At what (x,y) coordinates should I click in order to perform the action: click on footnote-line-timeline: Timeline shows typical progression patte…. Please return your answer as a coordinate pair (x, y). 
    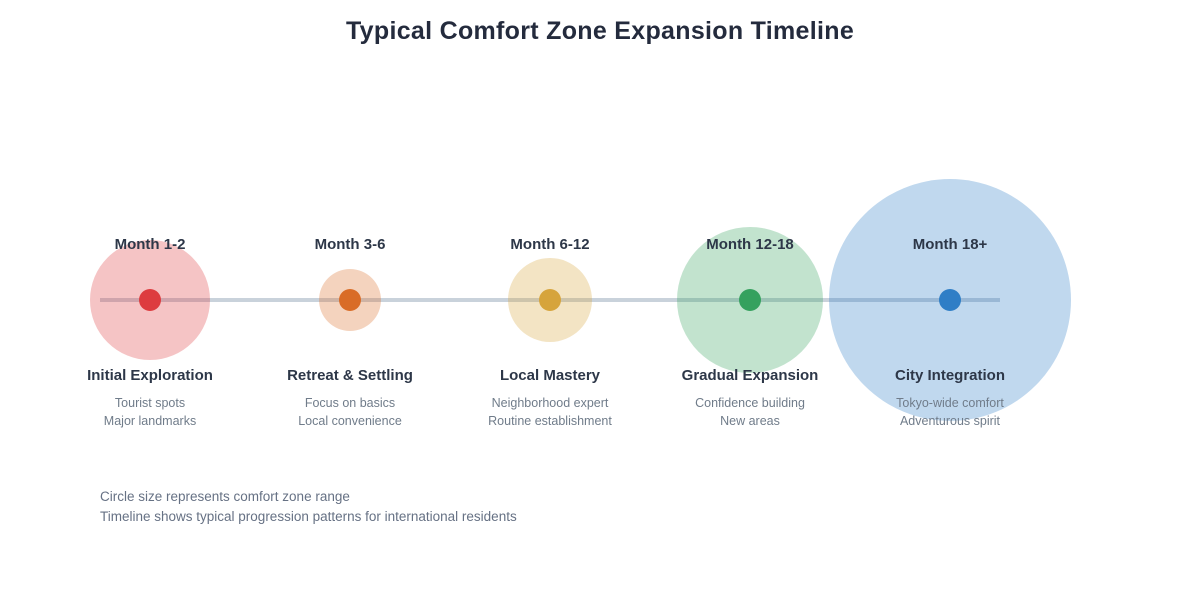
    Looking at the image, I should click on (308, 516).